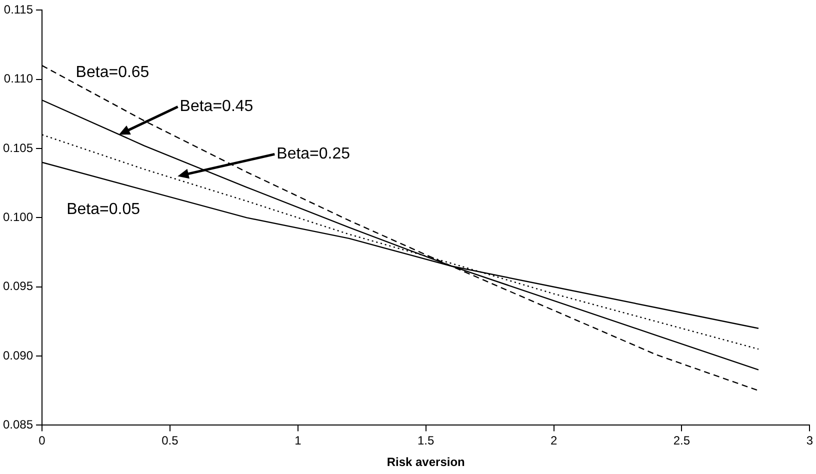  Describe the element at coordinates (170, 441) in the screenshot. I see `x-tick-label: 0.5` at that location.